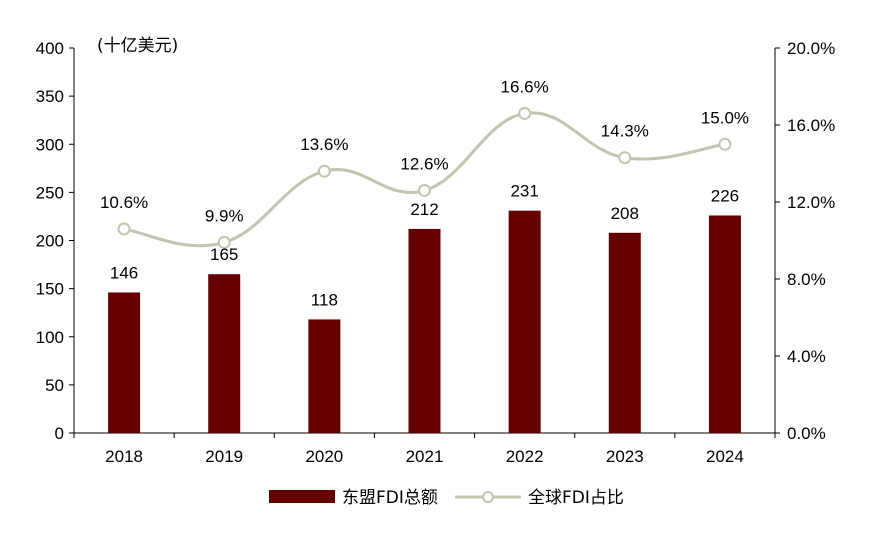 The width and height of the screenshot is (869, 535). I want to click on bar-value-label: 118, so click(324, 299).